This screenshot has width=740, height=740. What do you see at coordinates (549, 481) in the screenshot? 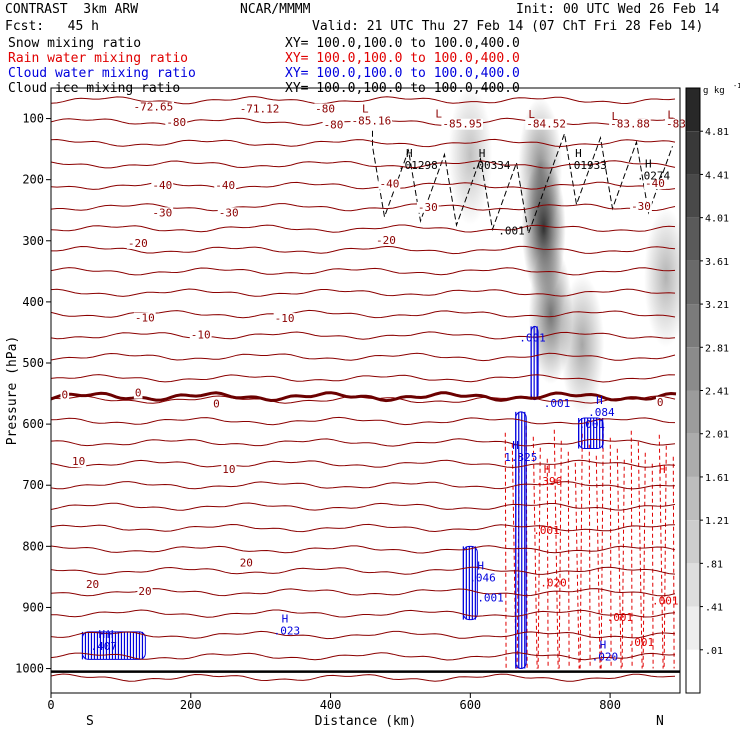
I see `extremum-value: .396` at bounding box center [549, 481].